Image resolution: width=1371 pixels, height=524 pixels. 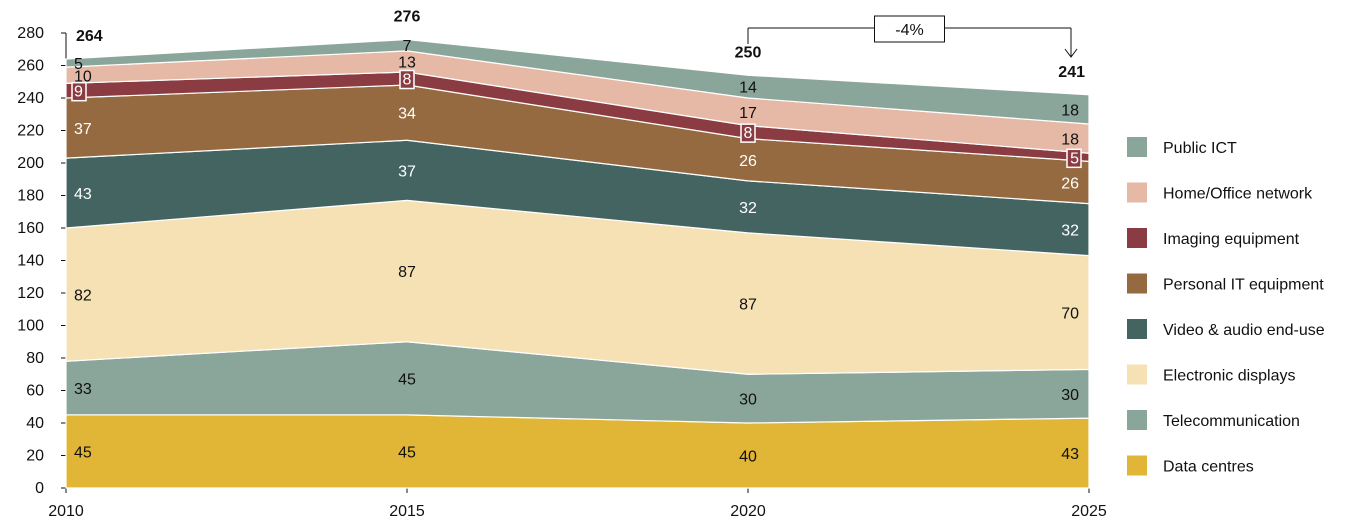 I want to click on change-annotation: -4%, so click(x=912, y=36).